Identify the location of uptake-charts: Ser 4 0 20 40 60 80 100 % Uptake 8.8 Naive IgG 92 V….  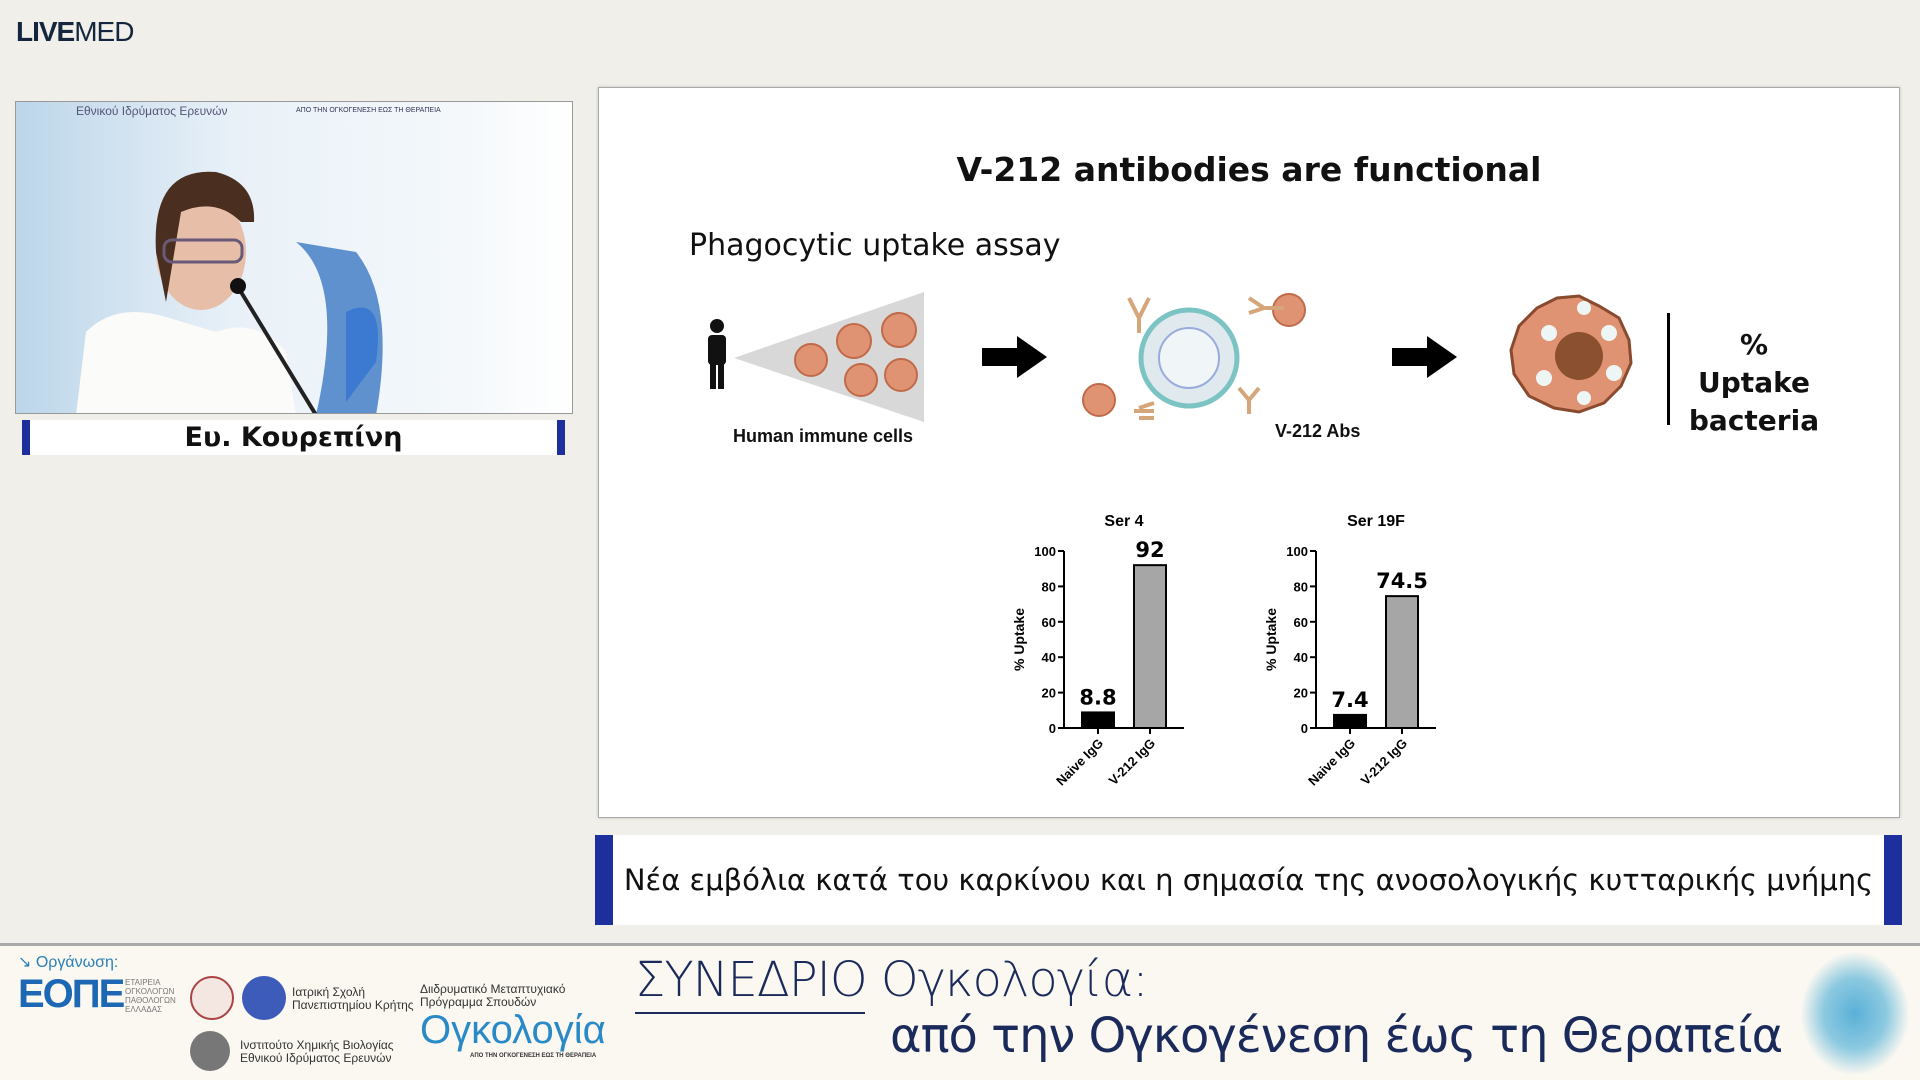
(1223, 651).